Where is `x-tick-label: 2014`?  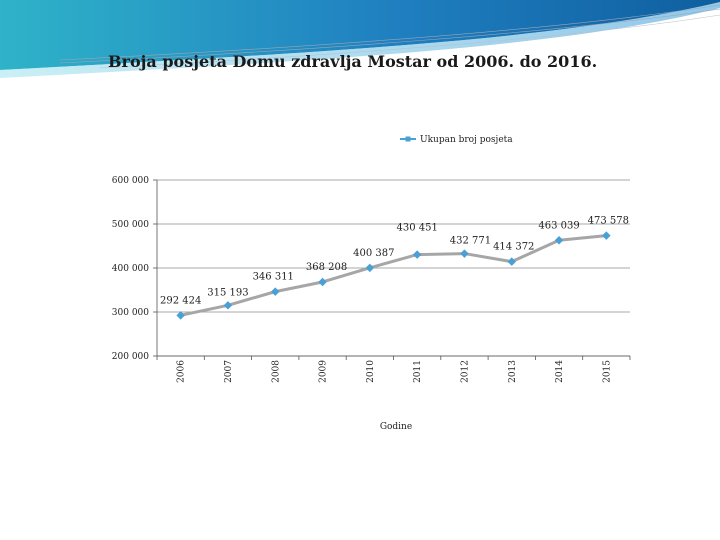 x-tick-label: 2014 is located at coordinates (560, 371).